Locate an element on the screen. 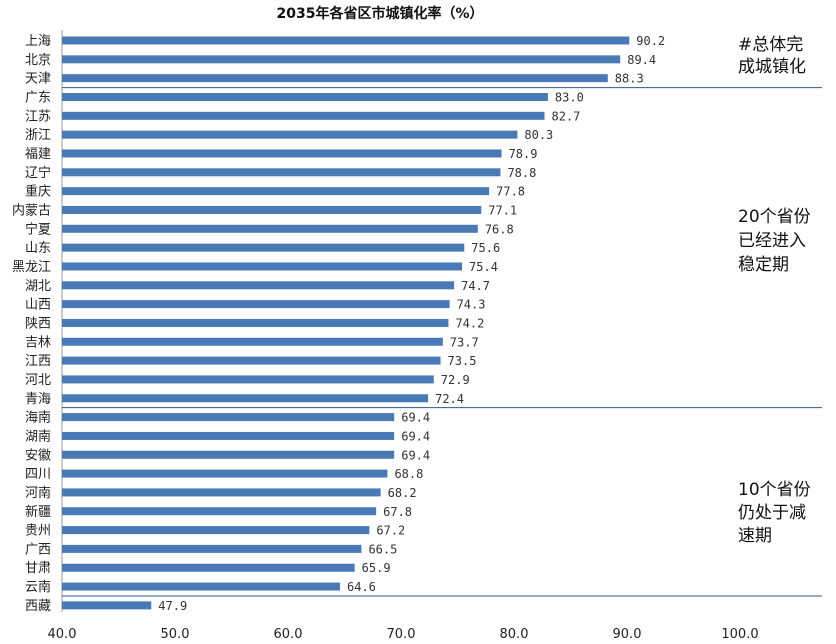 This screenshot has width=836, height=644. category-label: 湖南 is located at coordinates (38, 436).